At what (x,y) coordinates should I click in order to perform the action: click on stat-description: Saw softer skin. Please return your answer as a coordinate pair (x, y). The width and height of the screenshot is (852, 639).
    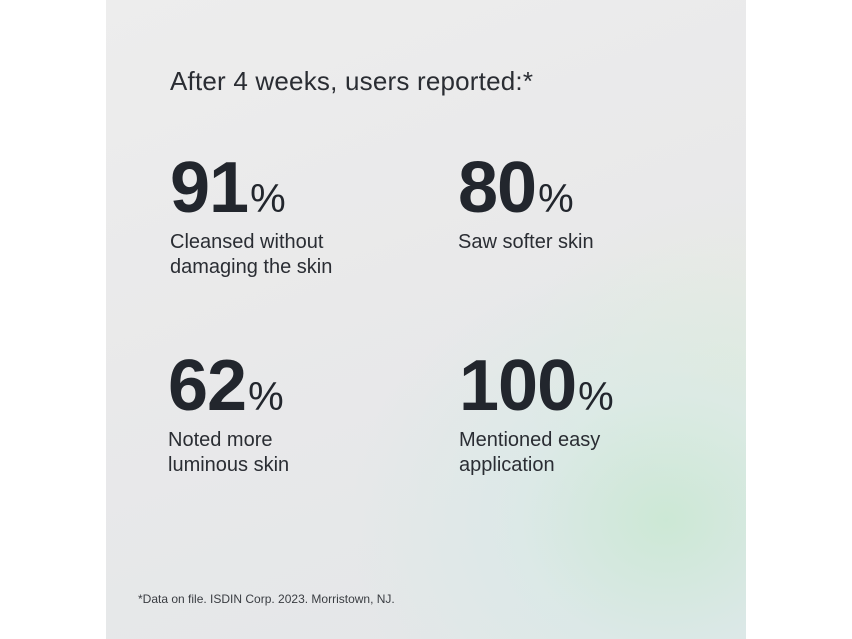
    Looking at the image, I should click on (573, 242).